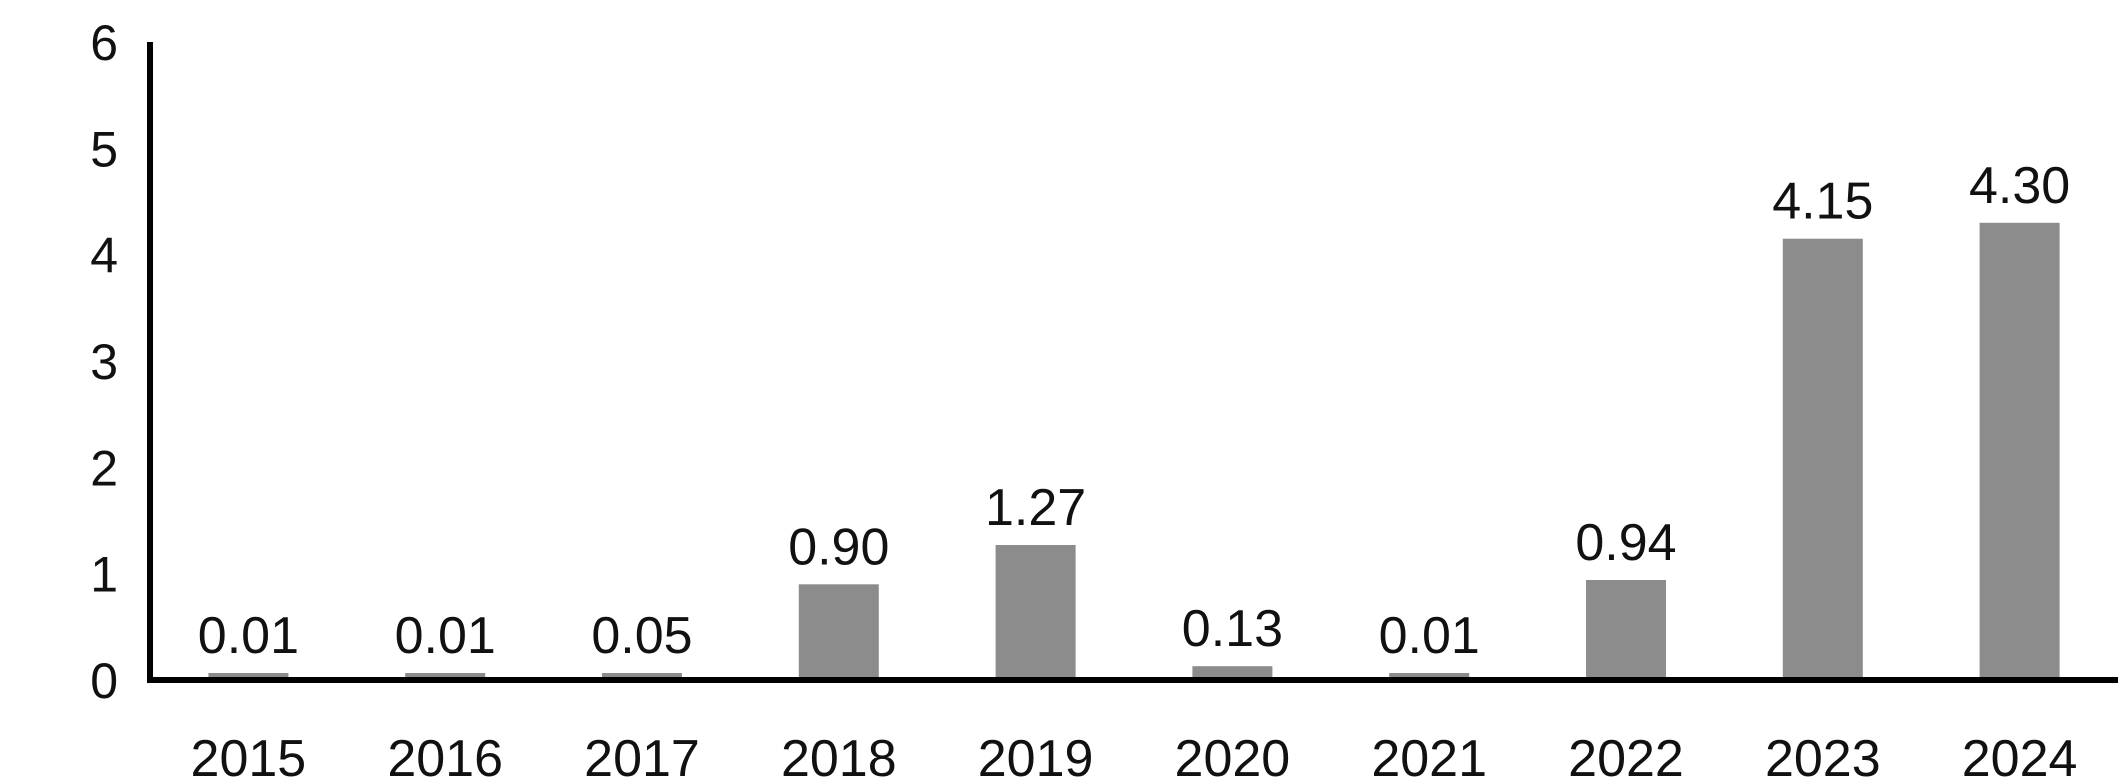 Image resolution: width=2125 pixels, height=783 pixels. I want to click on data-label-2018: 0.90, so click(838, 547).